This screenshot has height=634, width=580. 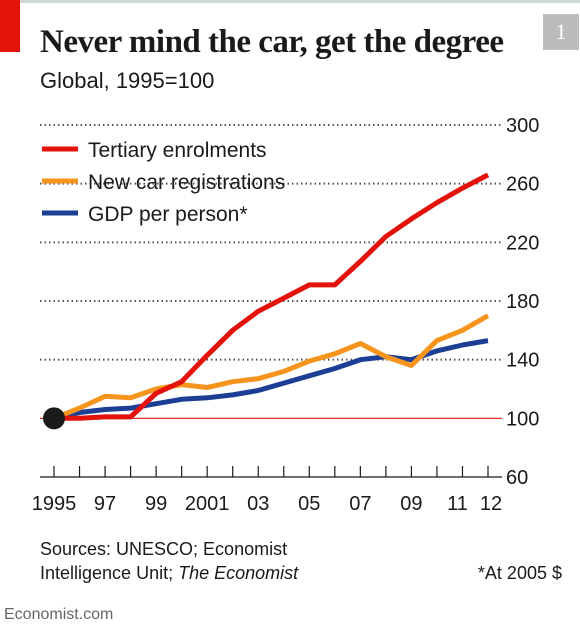 I want to click on sources-publication: The Economist, so click(x=238, y=573).